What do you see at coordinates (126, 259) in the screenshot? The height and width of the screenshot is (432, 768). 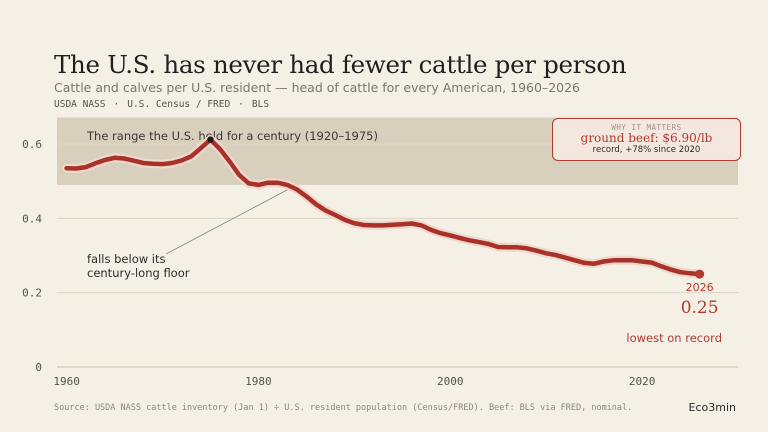 I see `annotation-label: falls below its` at bounding box center [126, 259].